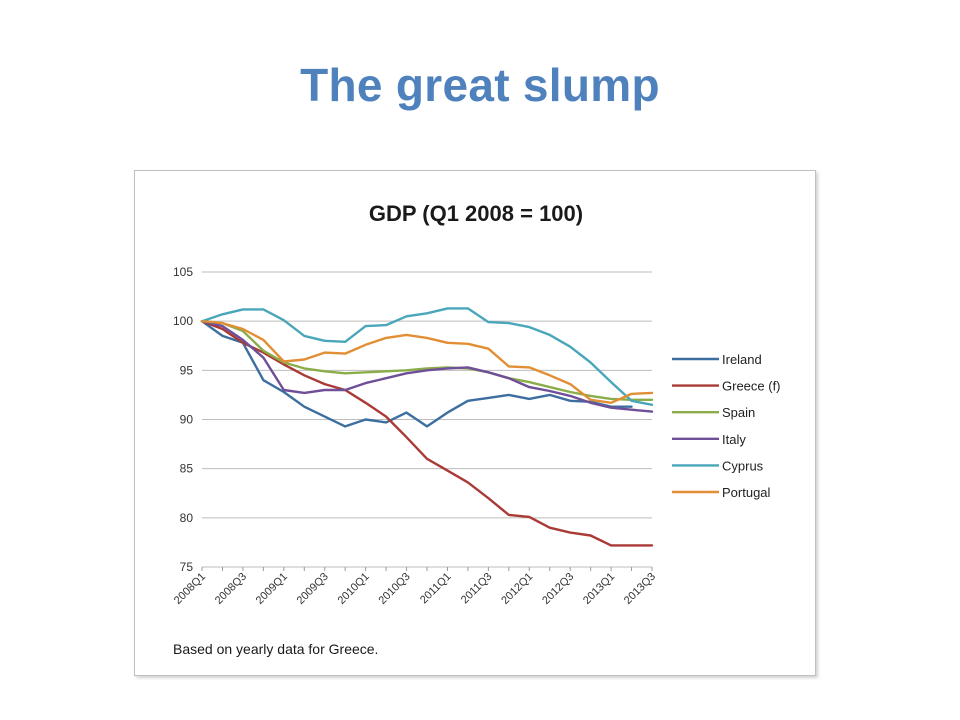 Image resolution: width=960 pixels, height=720 pixels. I want to click on legend-label-portugal: Portugal, so click(746, 492).